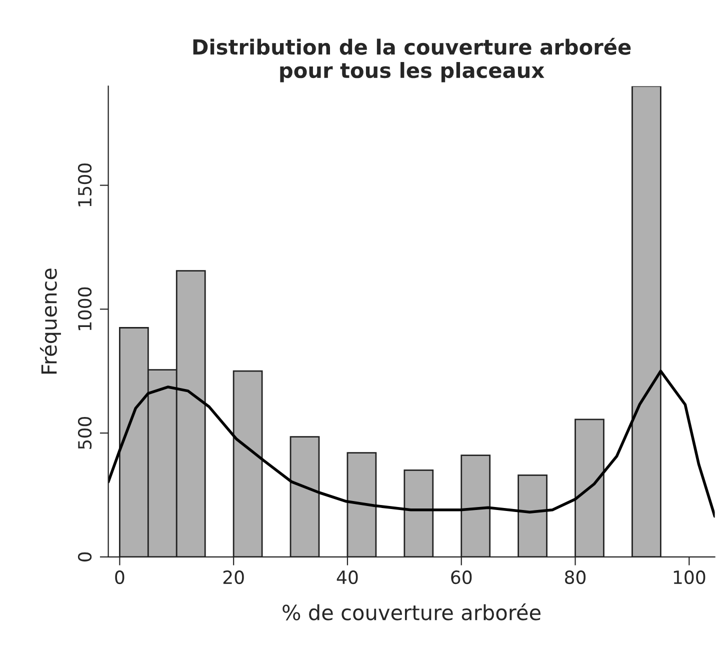 The width and height of the screenshot is (722, 663). I want to click on y-tick-label: 500, so click(85, 433).